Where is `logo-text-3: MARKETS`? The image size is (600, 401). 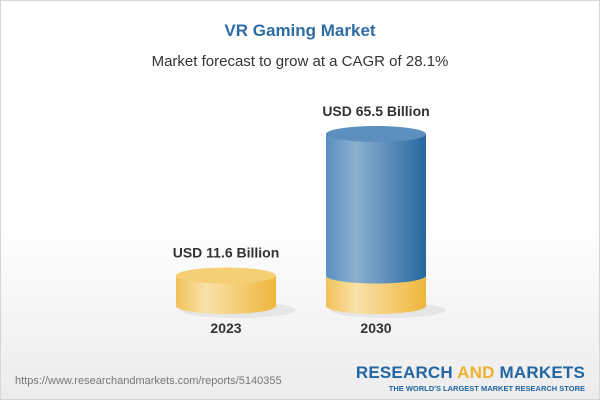 logo-text-3: MARKETS is located at coordinates (539, 372).